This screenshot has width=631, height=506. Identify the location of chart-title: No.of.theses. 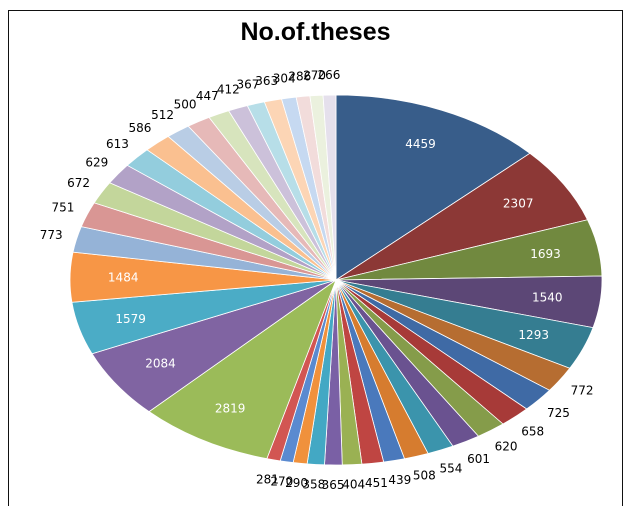
(315, 32).